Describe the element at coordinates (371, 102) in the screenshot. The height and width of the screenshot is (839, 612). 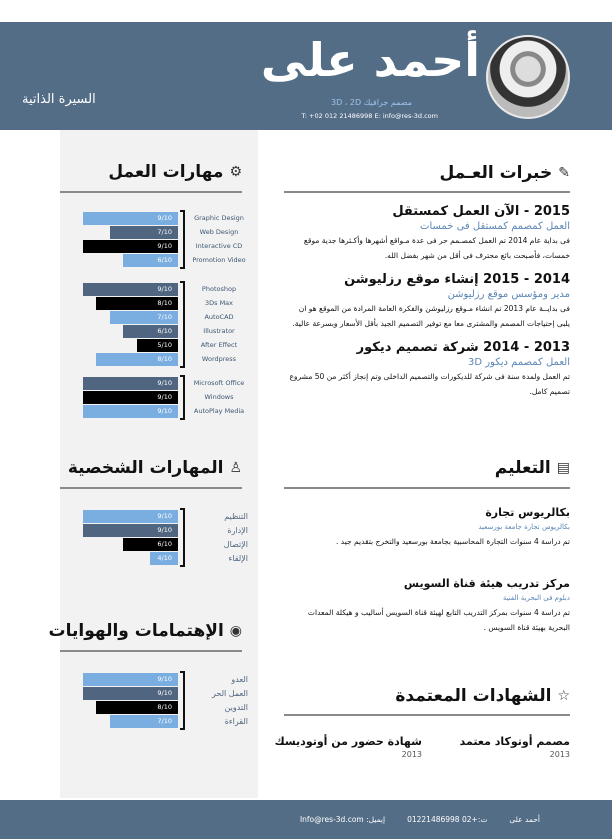
I see `job-subtitle: مصمم جرافيك 3D ، 2D` at that location.